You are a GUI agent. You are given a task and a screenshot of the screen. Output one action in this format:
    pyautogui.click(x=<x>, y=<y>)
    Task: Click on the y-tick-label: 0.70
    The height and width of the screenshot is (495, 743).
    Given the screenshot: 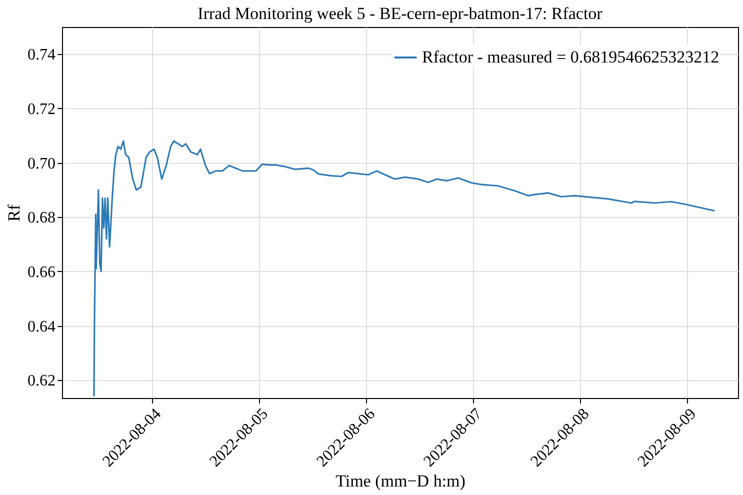 What is the action you would take?
    pyautogui.click(x=42, y=163)
    